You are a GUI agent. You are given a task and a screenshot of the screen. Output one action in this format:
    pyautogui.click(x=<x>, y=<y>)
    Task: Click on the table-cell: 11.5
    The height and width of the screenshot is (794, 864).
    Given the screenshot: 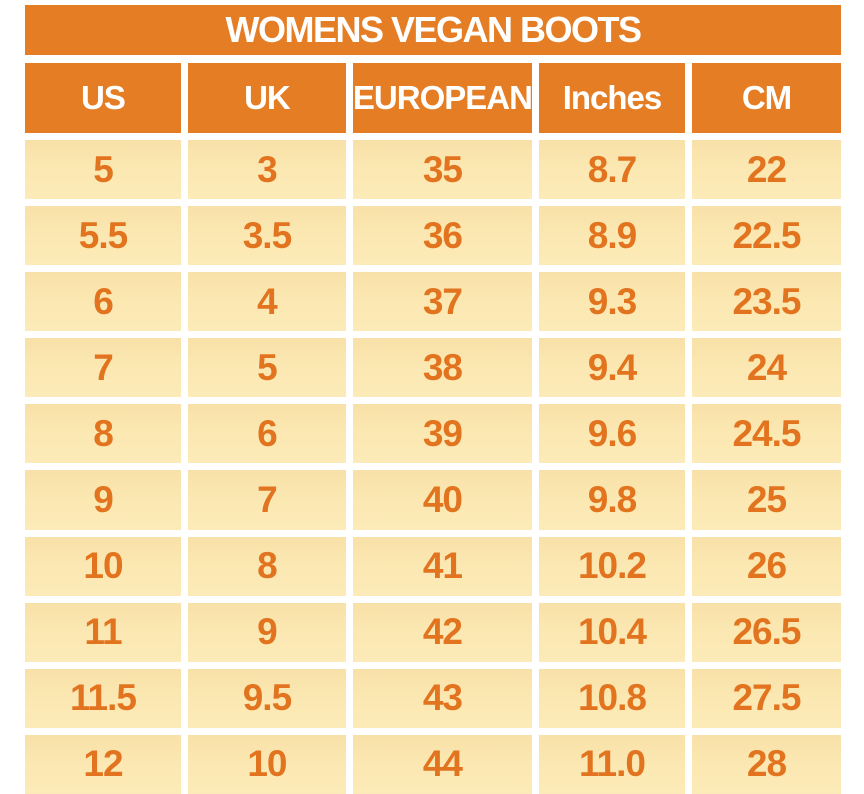 What is the action you would take?
    pyautogui.click(x=103, y=698)
    